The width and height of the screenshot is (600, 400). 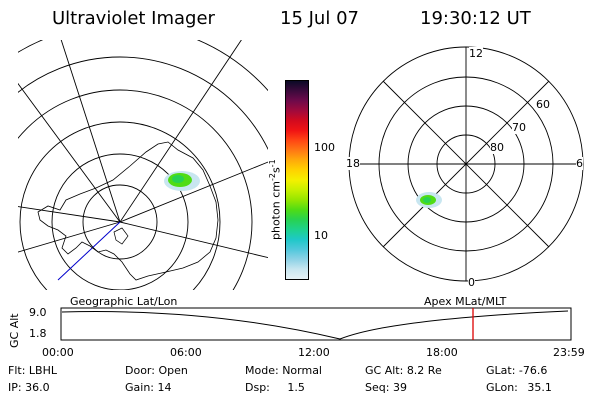 I want to click on gain-field: Gain: 14, so click(x=148, y=387).